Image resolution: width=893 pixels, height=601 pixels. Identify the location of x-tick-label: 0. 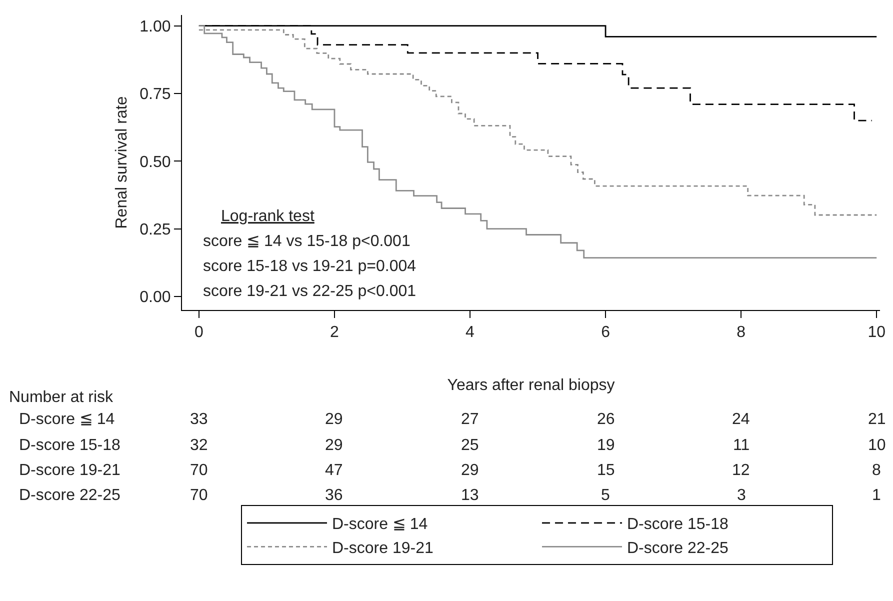
(199, 333).